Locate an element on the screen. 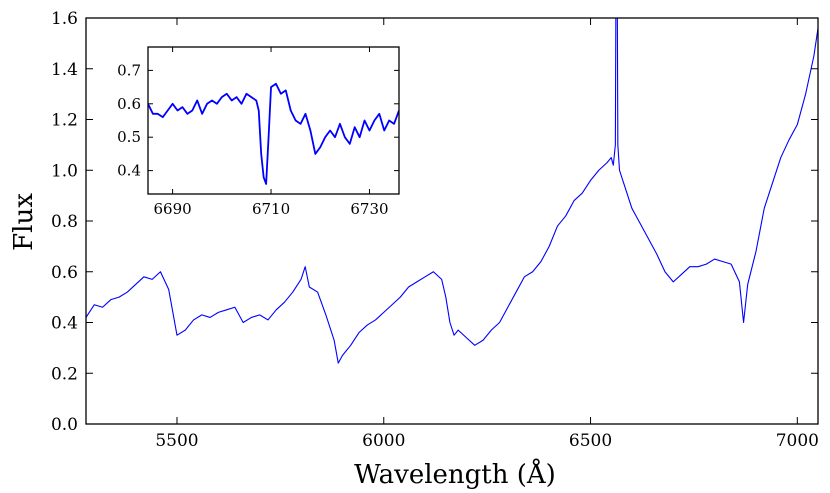 The height and width of the screenshot is (493, 830). inset-background is located at coordinates (273, 120).